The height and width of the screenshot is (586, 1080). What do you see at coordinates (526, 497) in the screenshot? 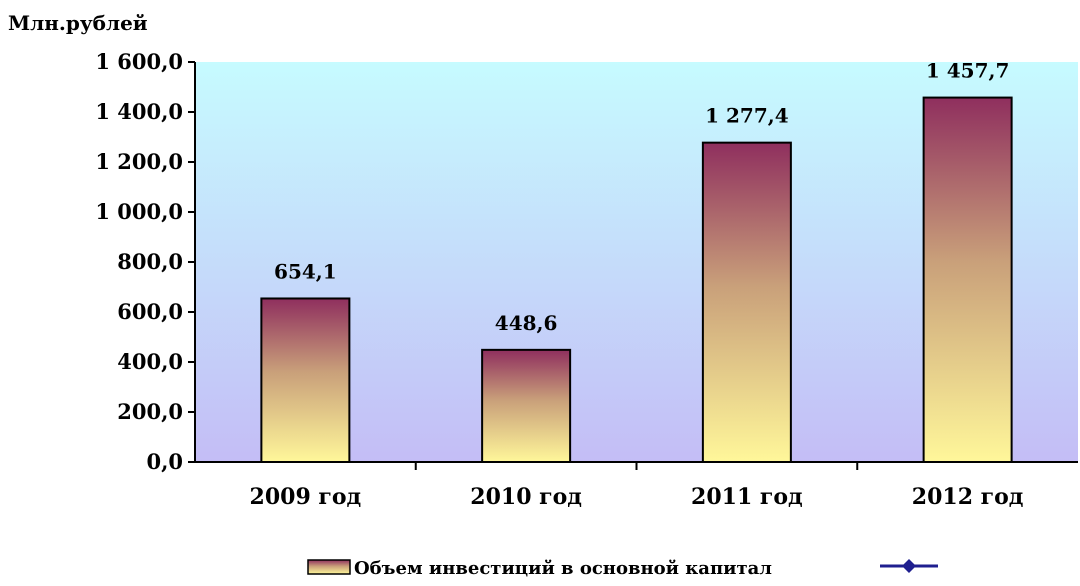
I see `x-category-label: 2010 год` at bounding box center [526, 497].